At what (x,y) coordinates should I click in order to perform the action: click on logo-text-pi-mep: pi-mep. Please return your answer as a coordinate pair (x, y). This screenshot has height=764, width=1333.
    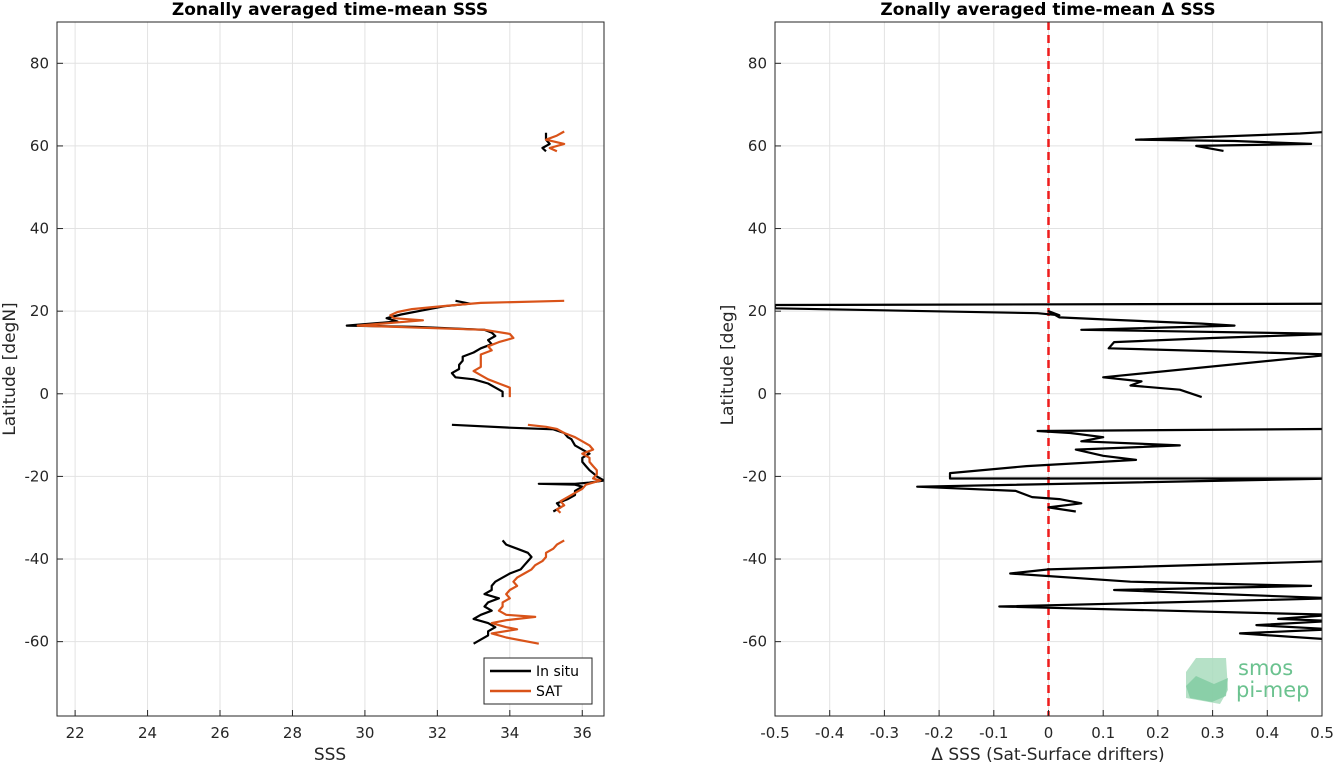
    Looking at the image, I should click on (1272, 690).